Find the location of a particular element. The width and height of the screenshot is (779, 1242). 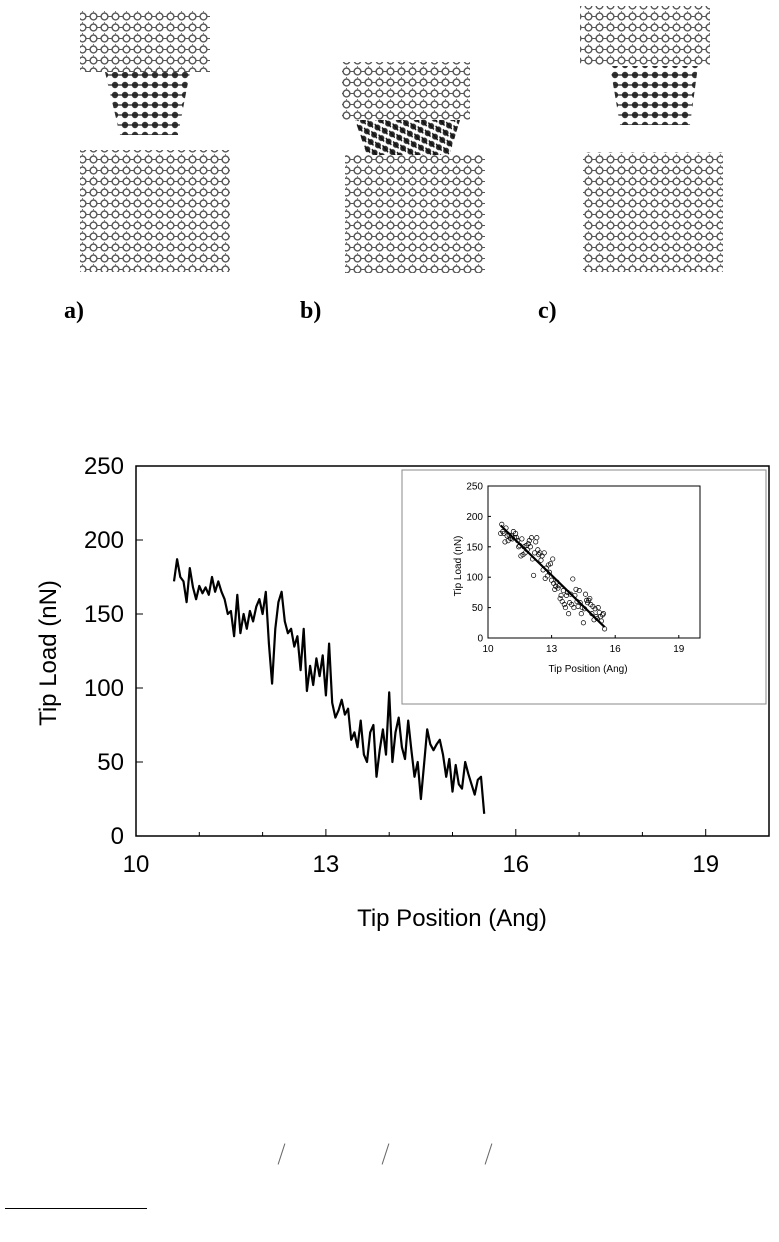

inset-frame is located at coordinates (584, 587).